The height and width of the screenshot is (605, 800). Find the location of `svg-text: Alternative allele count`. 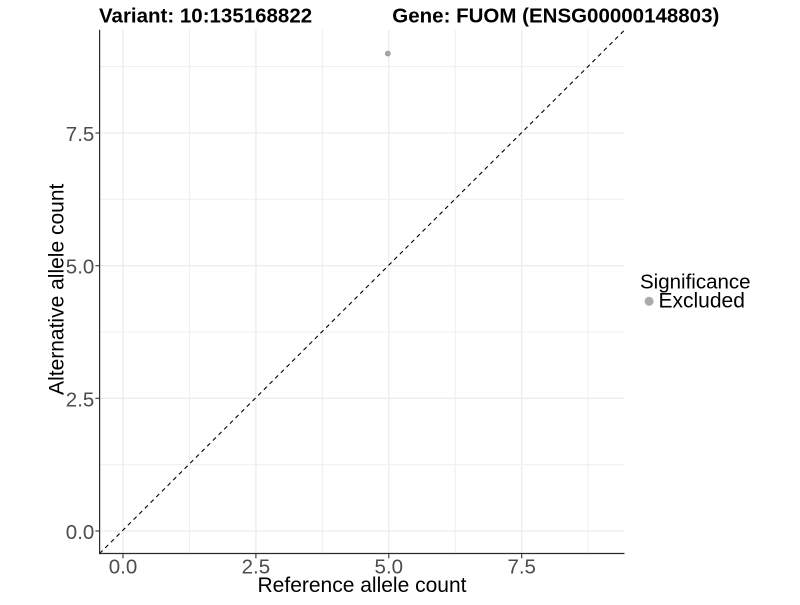

svg-text: Alternative allele count is located at coordinates (57, 288).